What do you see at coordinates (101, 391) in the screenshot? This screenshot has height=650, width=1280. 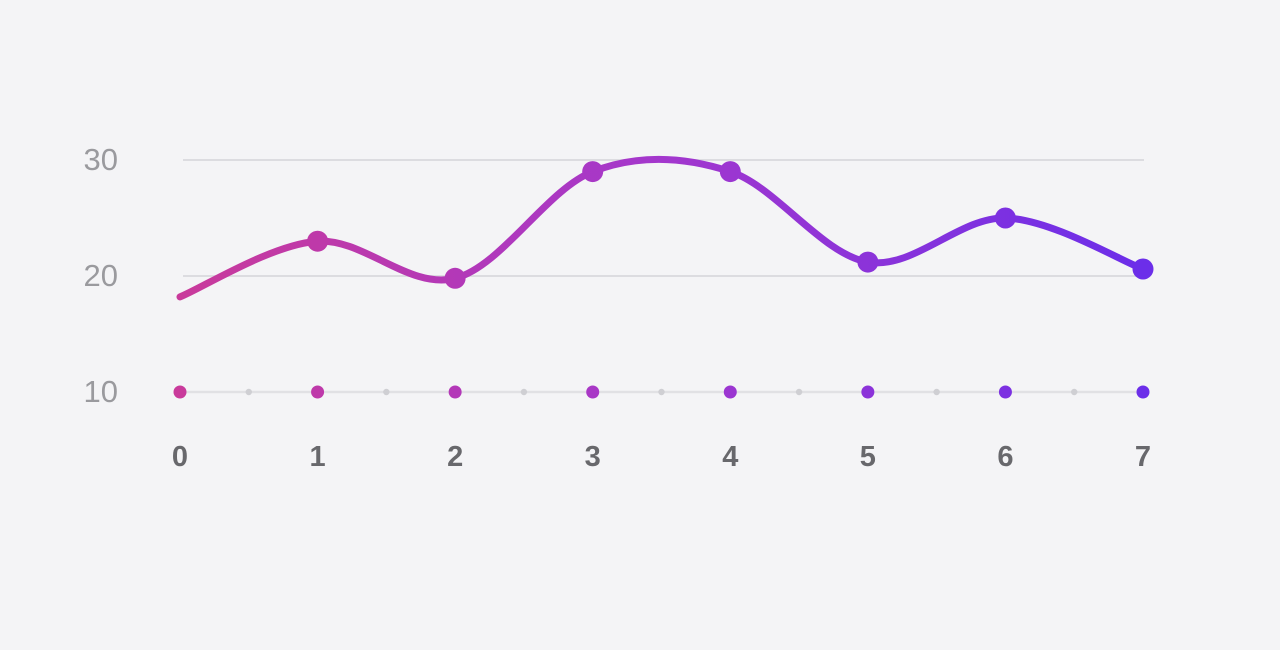 I see `y-axis-tick-label: 10` at bounding box center [101, 391].